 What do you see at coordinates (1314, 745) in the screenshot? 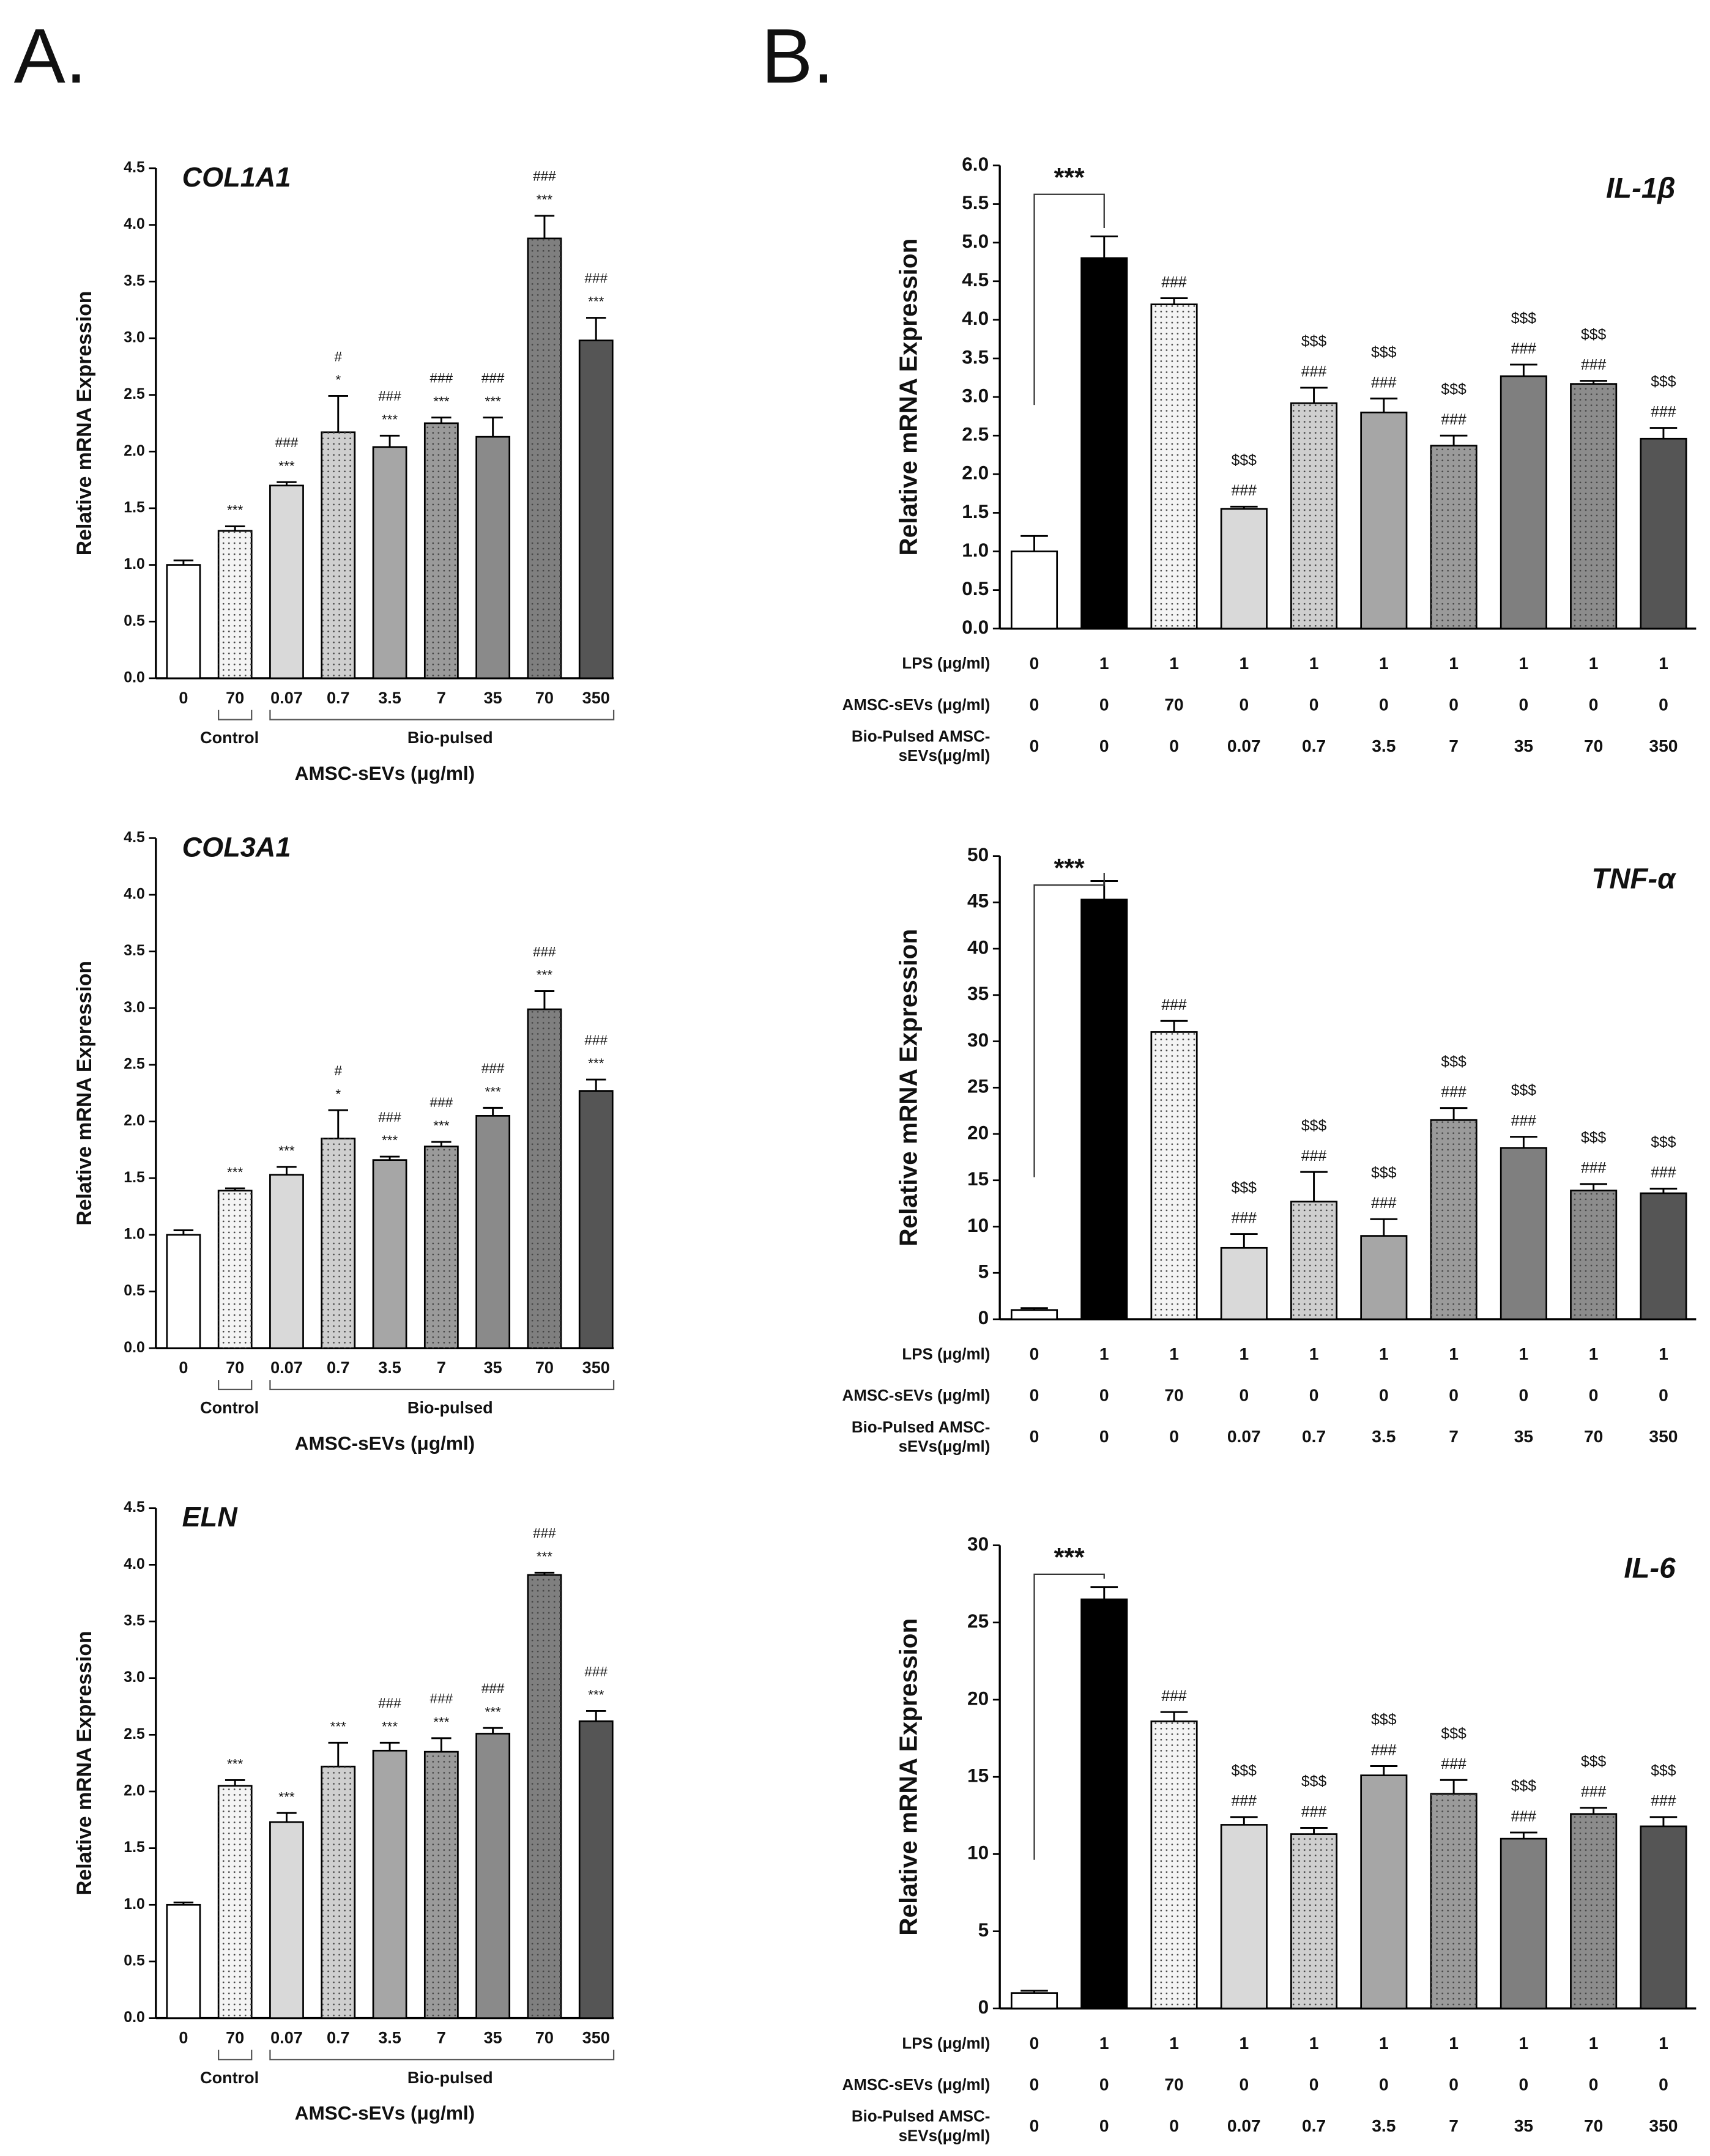
I see `table-cell: 0.7` at bounding box center [1314, 745].